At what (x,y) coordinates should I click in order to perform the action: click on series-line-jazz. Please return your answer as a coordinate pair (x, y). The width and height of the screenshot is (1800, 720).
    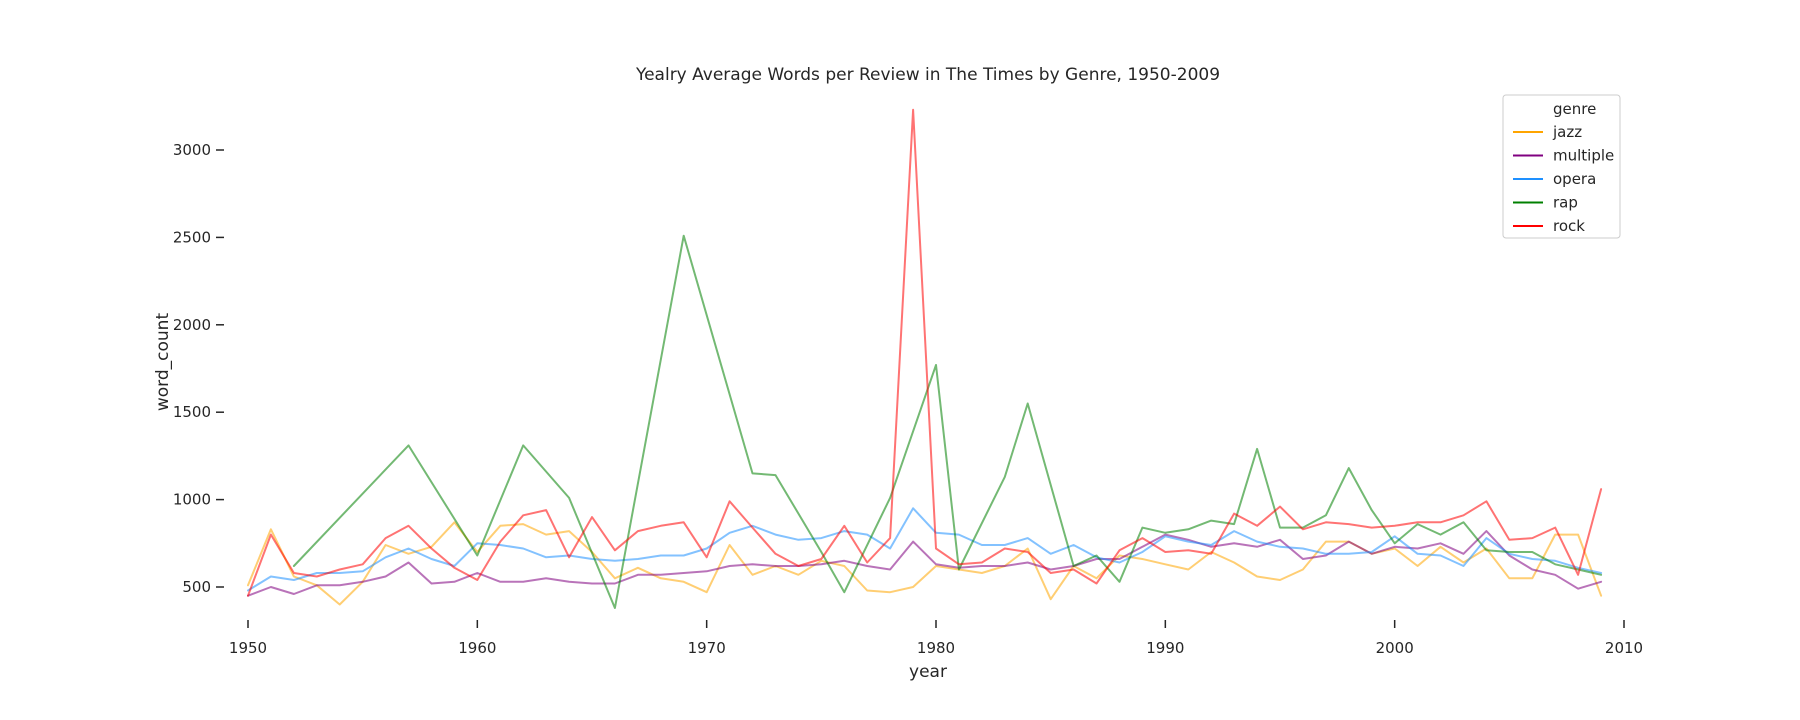
    Looking at the image, I should click on (925, 563).